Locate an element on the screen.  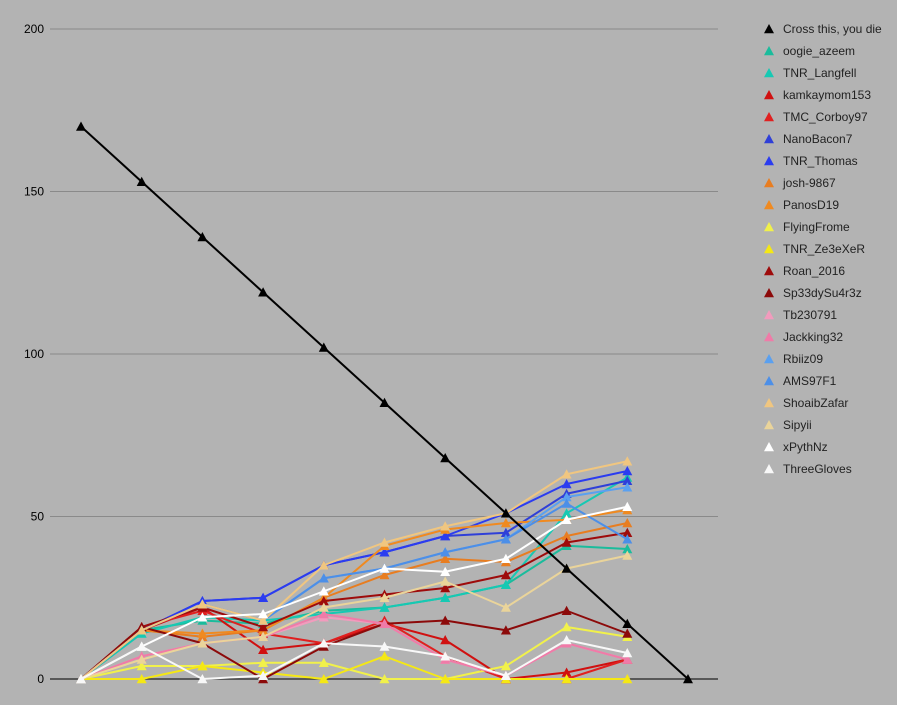
legend-label: TNR_Thomas is located at coordinates (820, 161).